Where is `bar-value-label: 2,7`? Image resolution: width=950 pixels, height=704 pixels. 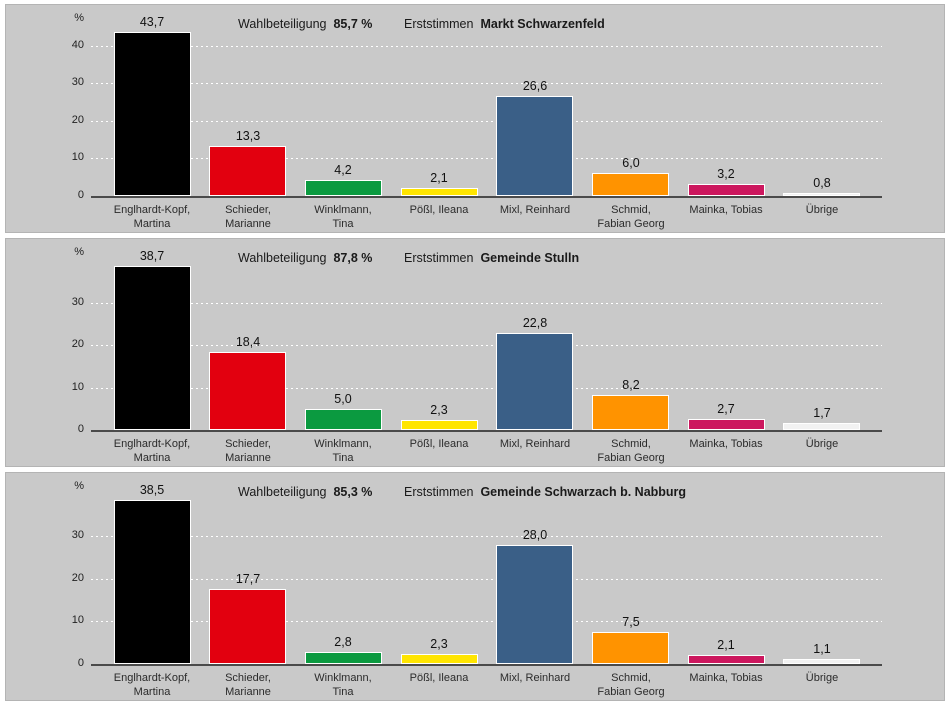
bar-value-label: 2,7 is located at coordinates (726, 409).